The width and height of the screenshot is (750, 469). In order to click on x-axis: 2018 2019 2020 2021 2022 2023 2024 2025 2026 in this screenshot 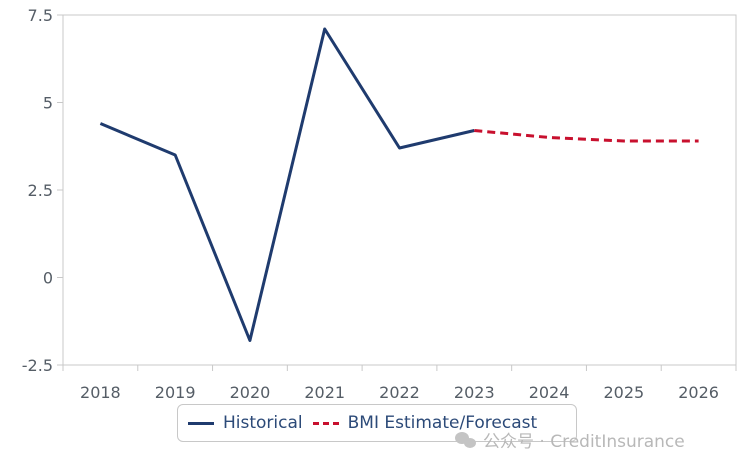, I will do `click(399, 383)`.